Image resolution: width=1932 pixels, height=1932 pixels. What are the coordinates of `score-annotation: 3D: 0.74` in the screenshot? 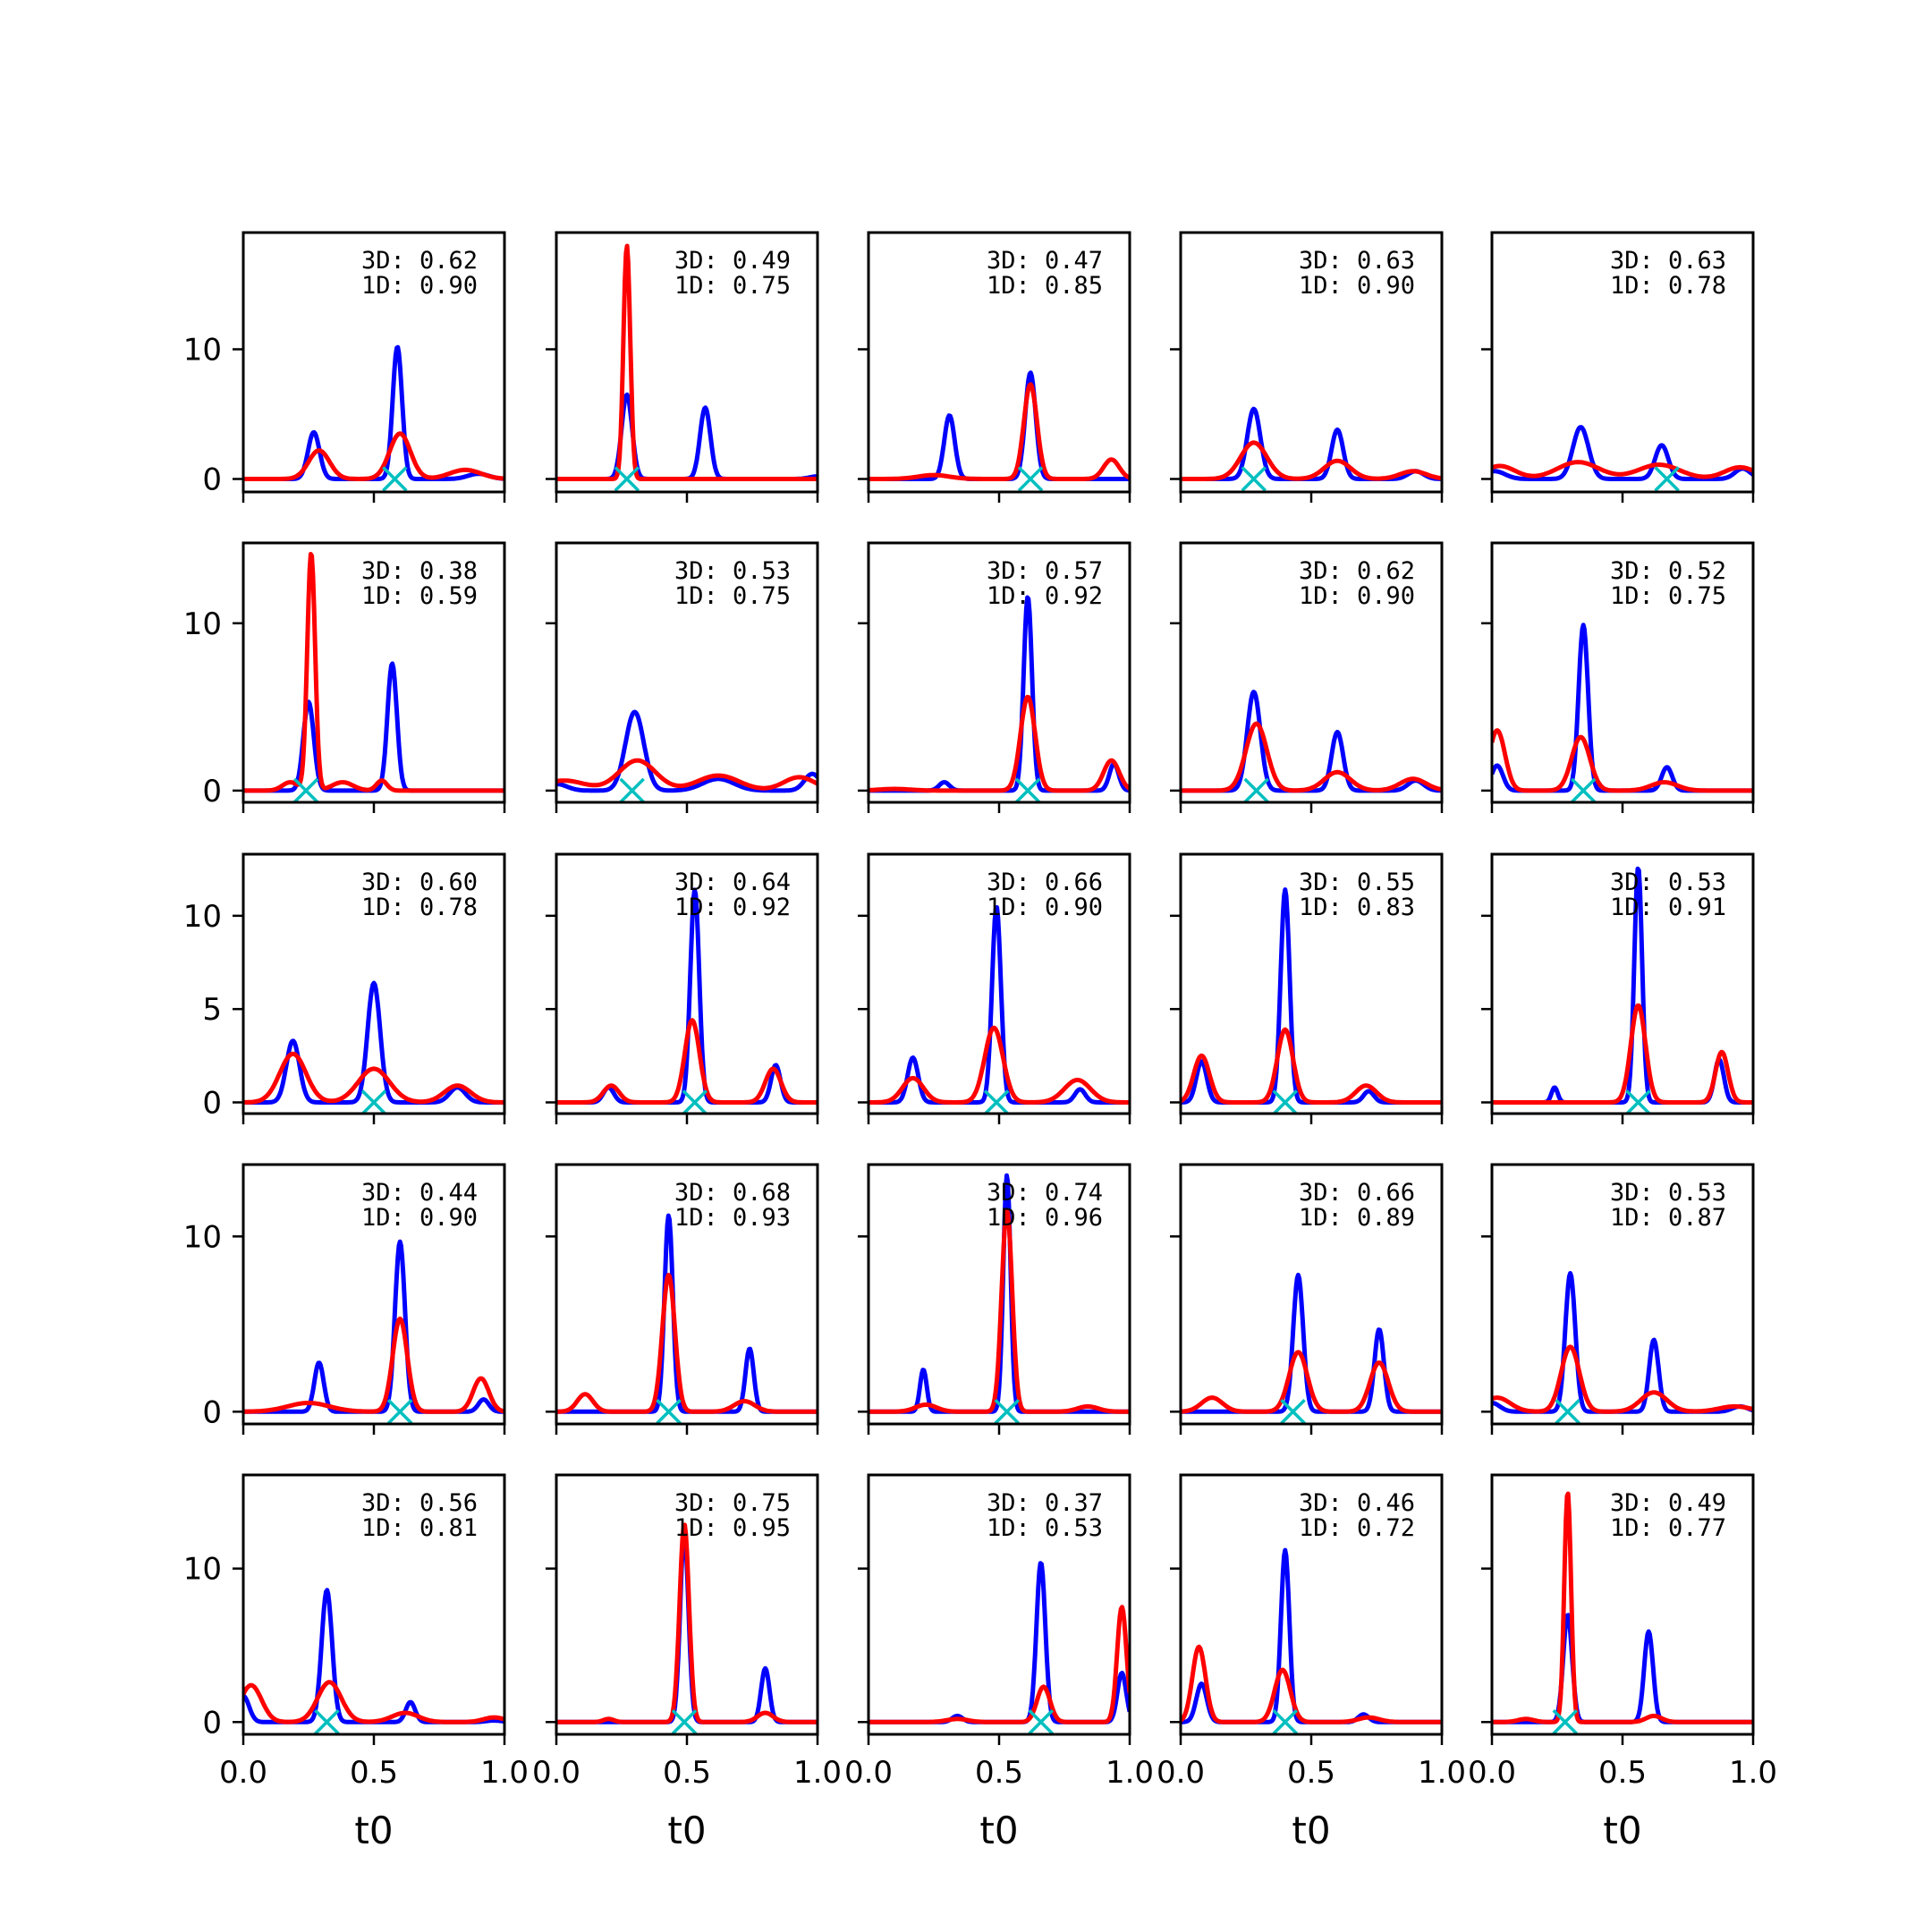 It's located at (1045, 1193).